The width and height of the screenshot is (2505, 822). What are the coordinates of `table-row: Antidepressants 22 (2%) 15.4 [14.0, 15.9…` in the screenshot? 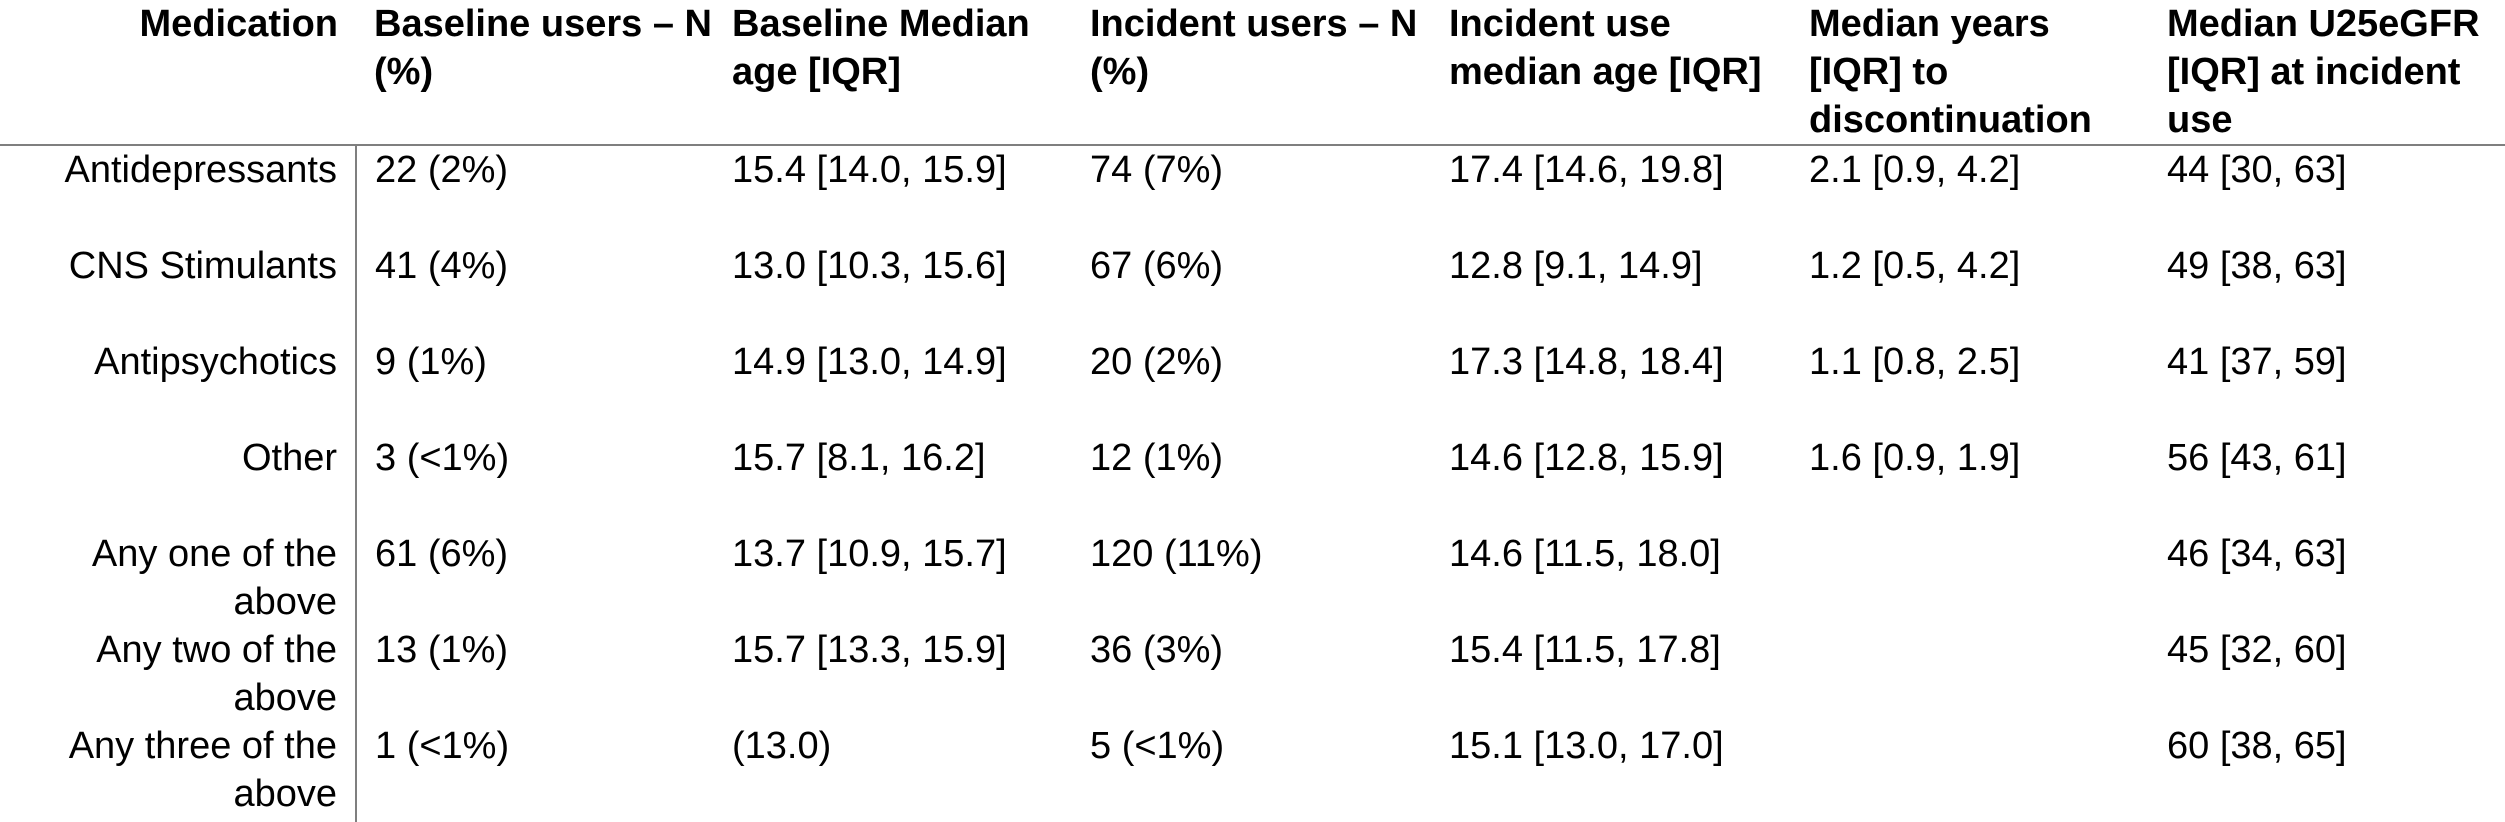 It's located at (1252, 193).